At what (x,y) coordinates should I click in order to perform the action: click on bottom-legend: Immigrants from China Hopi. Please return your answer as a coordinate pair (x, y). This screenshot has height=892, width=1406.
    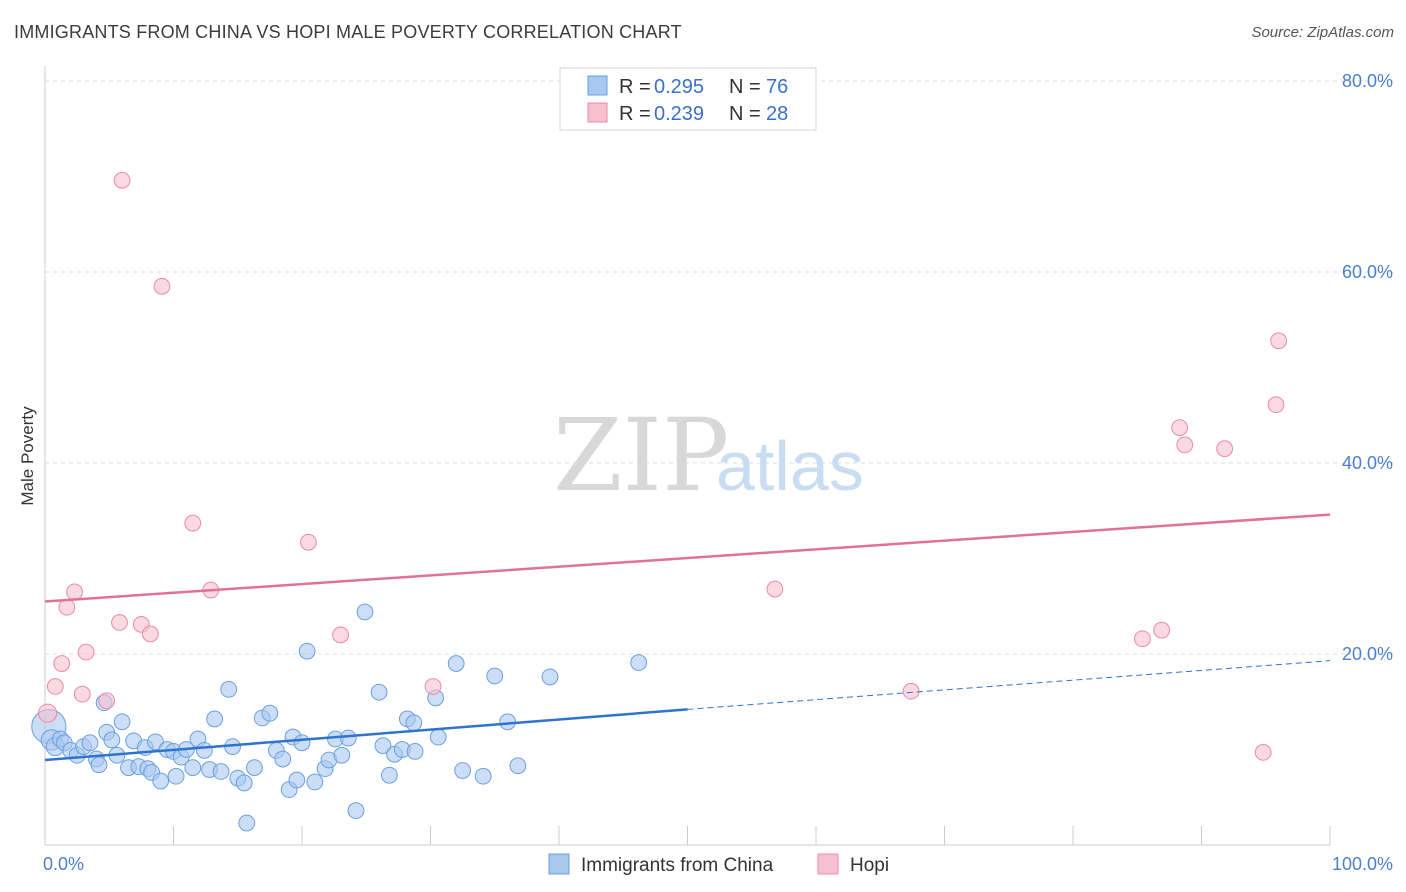
    Looking at the image, I should click on (718, 864).